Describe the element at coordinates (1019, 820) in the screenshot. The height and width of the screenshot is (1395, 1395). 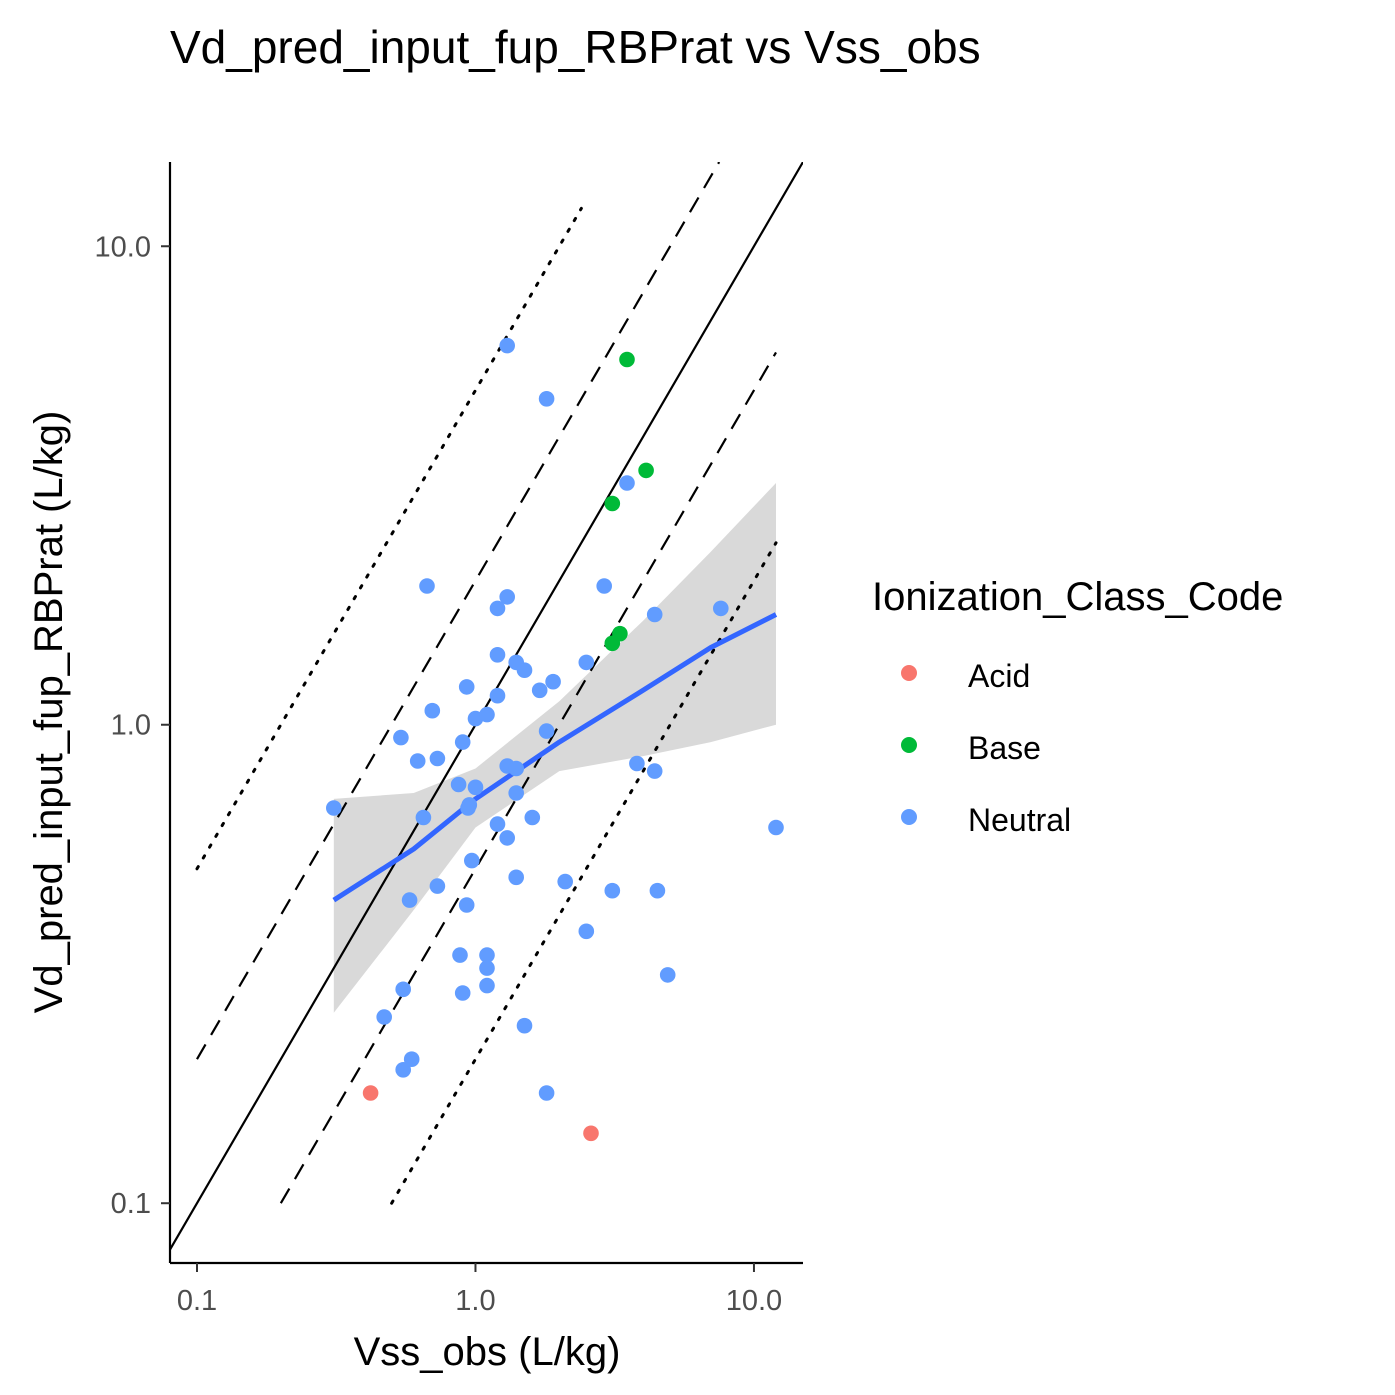
I see `legend-label-neutral: Neutral` at that location.